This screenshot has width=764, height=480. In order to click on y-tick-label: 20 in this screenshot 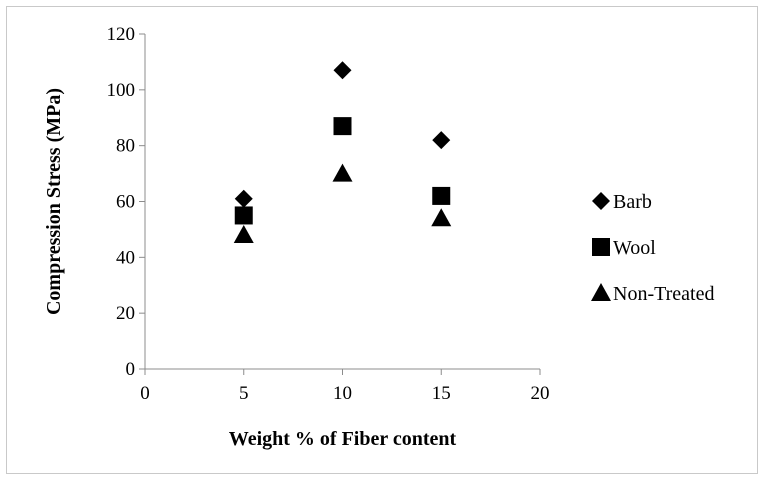, I will do `click(125, 313)`.